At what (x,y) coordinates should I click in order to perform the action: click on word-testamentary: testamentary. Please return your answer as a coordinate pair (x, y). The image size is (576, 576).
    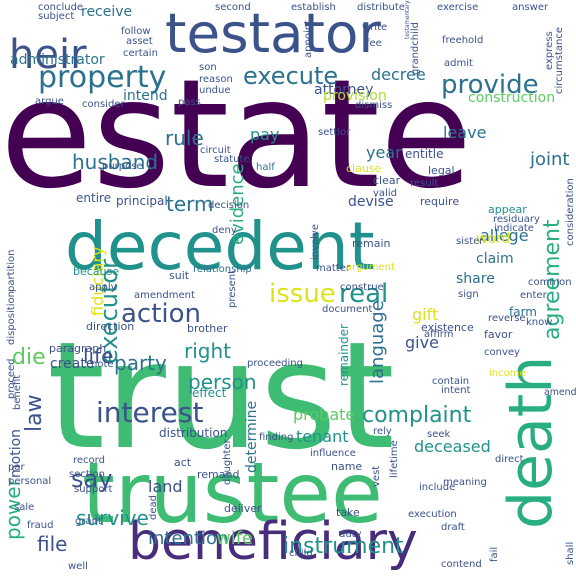
    Looking at the image, I should click on (408, 19).